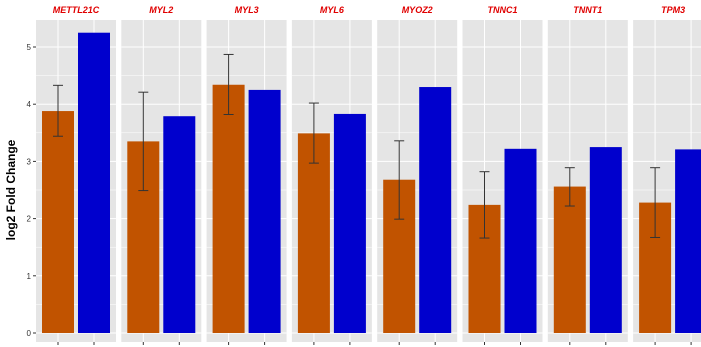  Describe the element at coordinates (502, 174) in the screenshot. I see `facet-tnnc1: TNNC1` at that location.